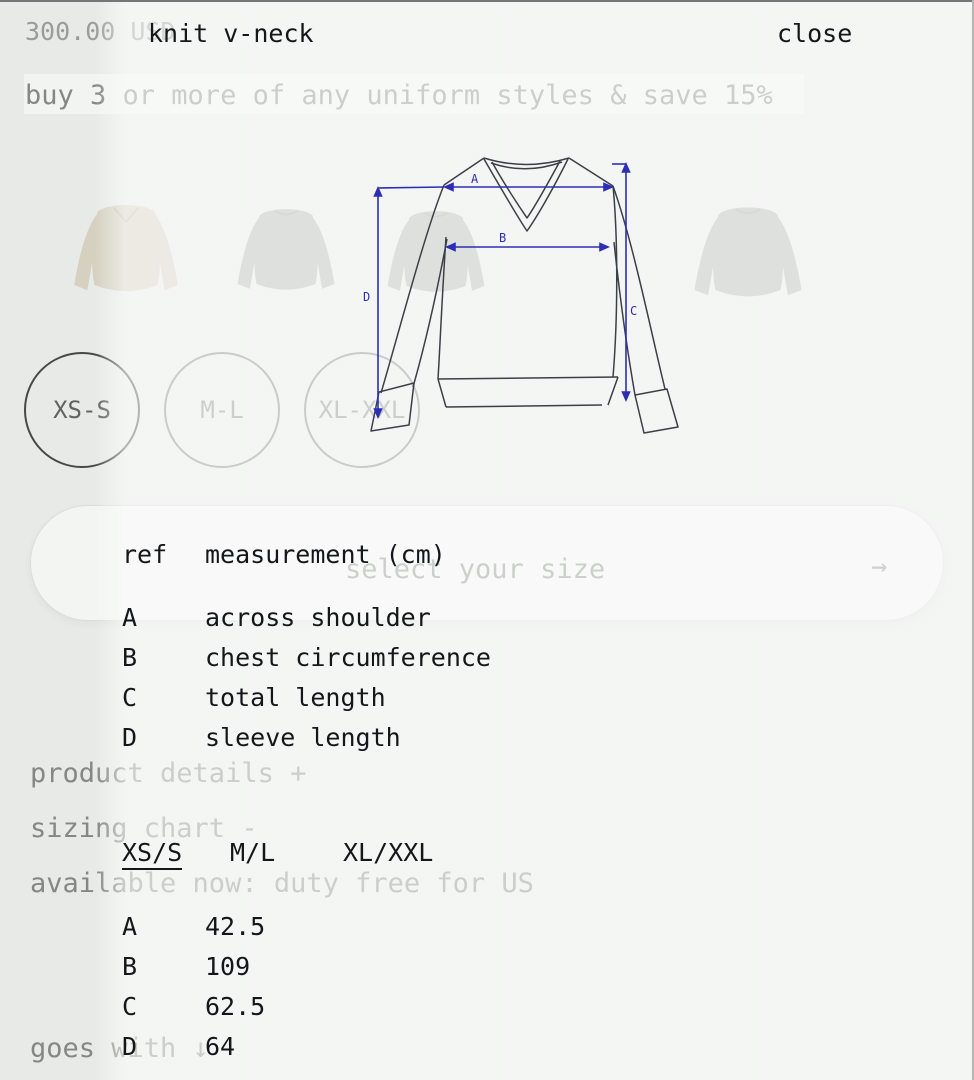  What do you see at coordinates (228, 966) in the screenshot?
I see `value-row-value: 109` at bounding box center [228, 966].